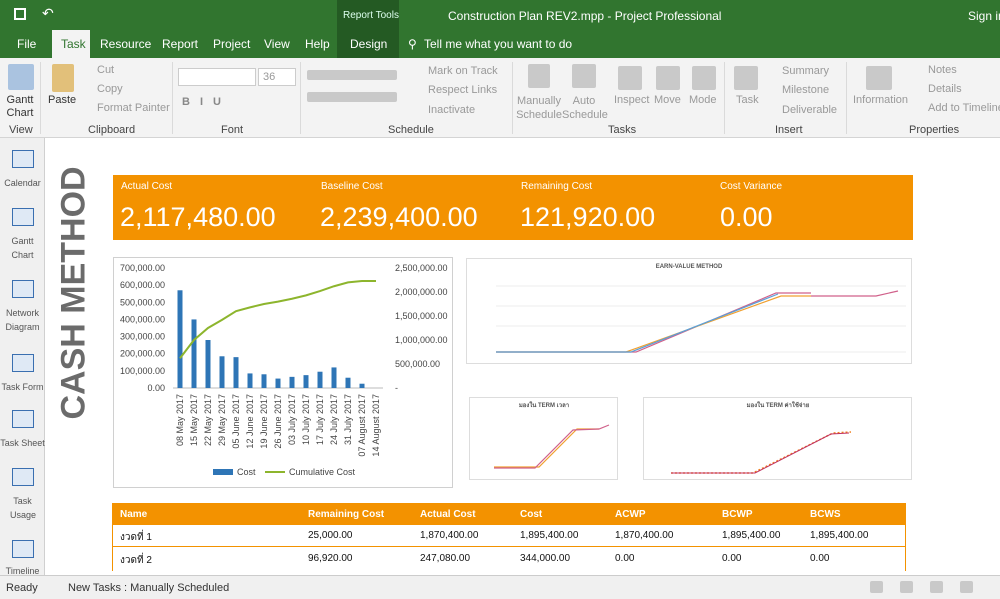 The image size is (1000, 599). What do you see at coordinates (584, 76) in the screenshot?
I see `auto-icon` at bounding box center [584, 76].